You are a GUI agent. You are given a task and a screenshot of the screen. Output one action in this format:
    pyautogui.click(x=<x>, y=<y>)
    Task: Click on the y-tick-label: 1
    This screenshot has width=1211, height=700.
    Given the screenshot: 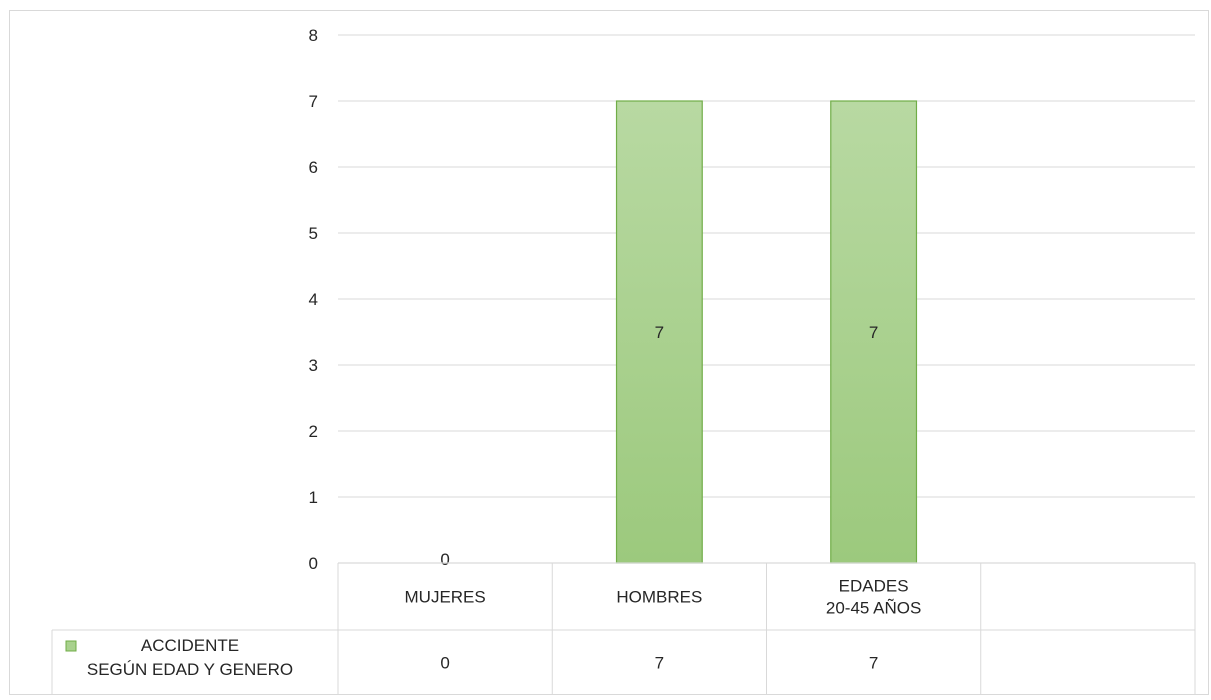 What is the action you would take?
    pyautogui.click(x=313, y=497)
    